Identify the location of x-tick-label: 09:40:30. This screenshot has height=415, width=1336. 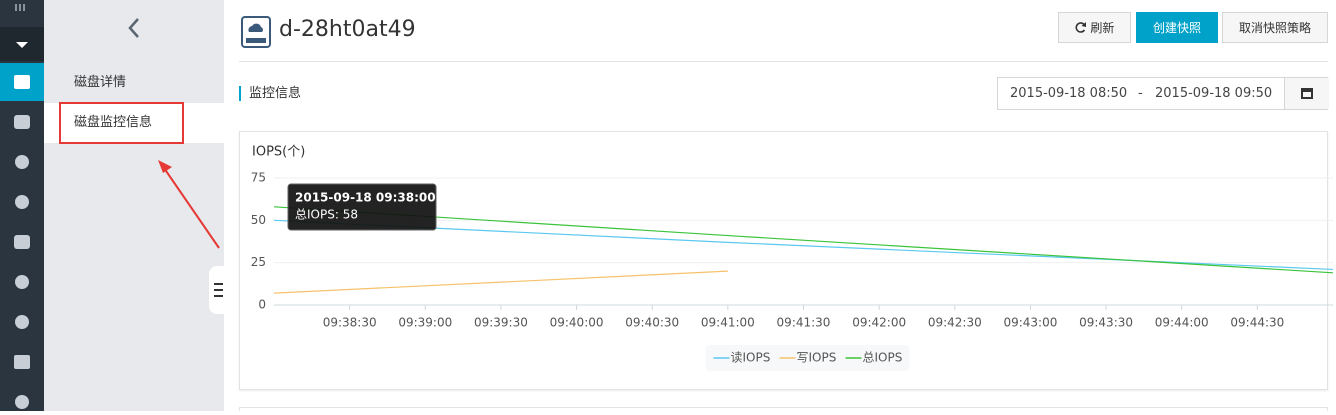
(652, 323).